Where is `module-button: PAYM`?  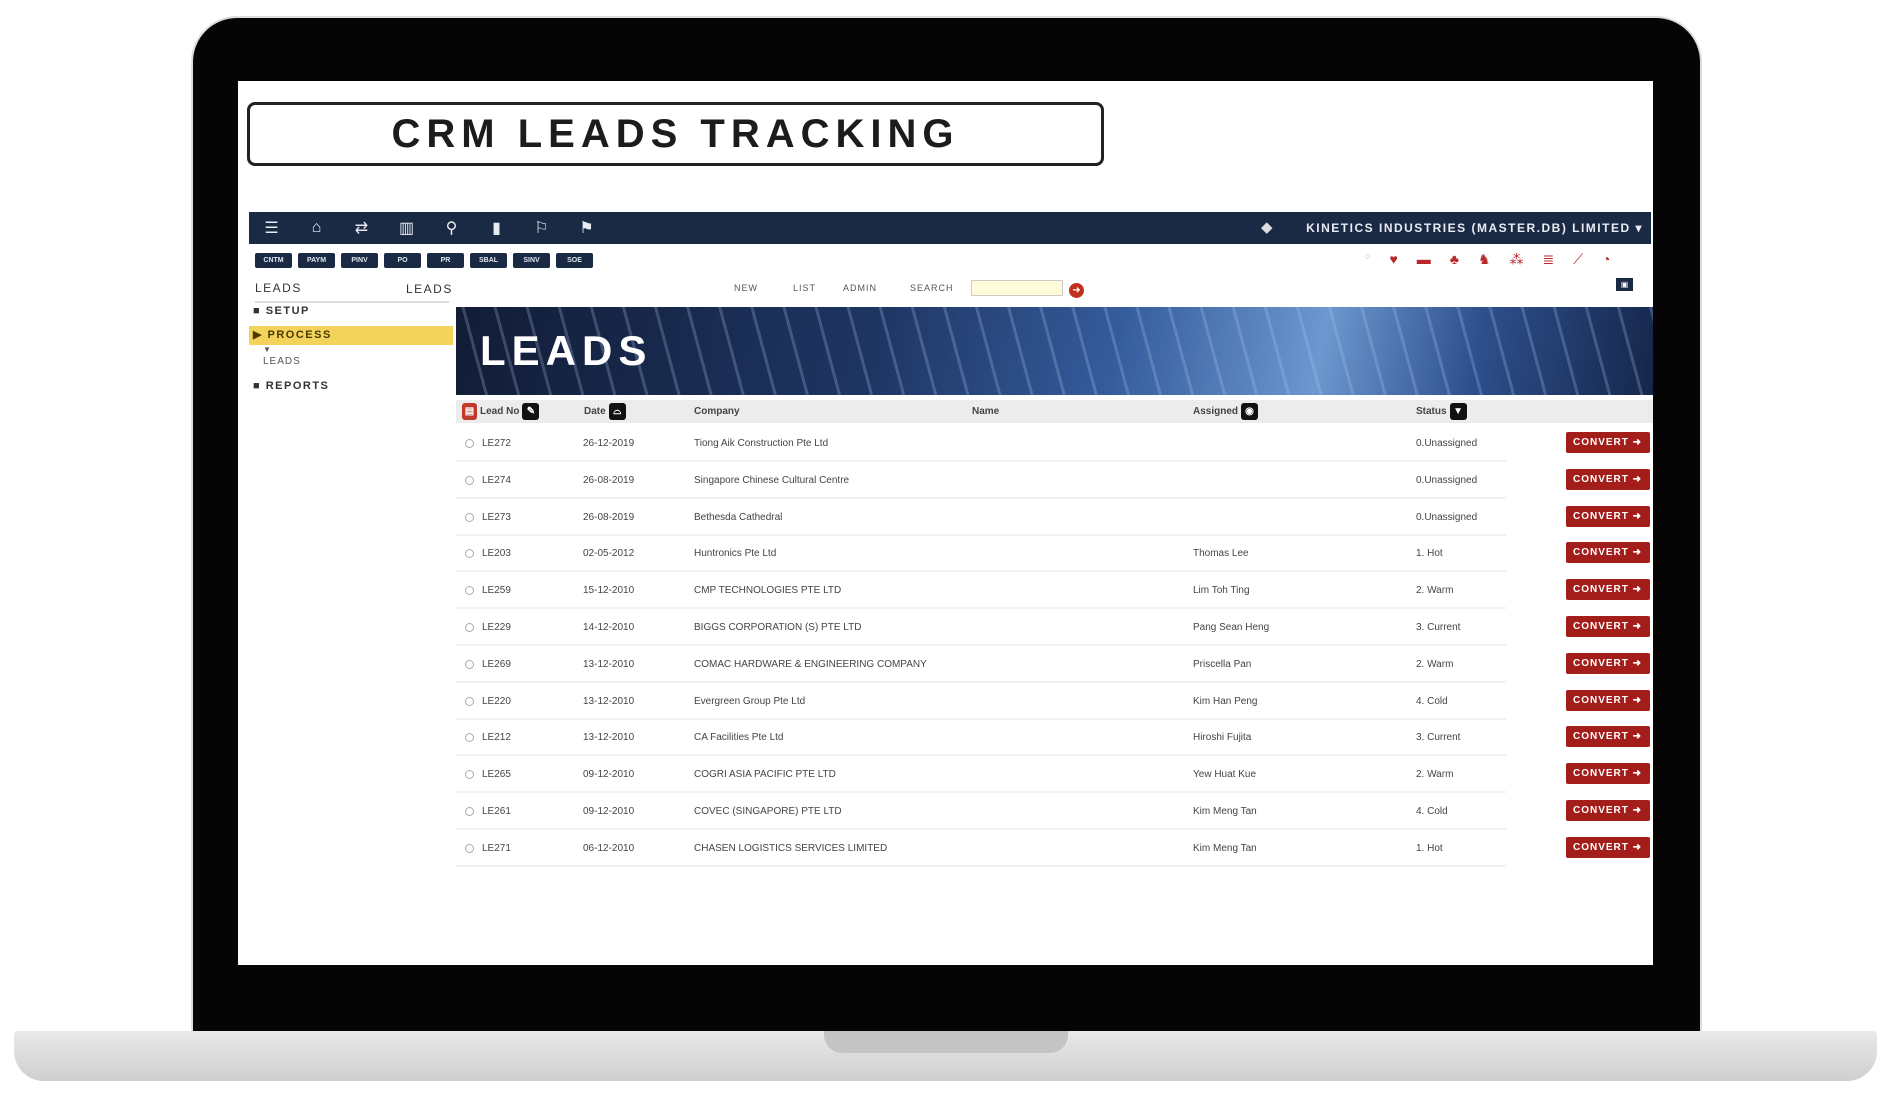 module-button: PAYM is located at coordinates (316, 260).